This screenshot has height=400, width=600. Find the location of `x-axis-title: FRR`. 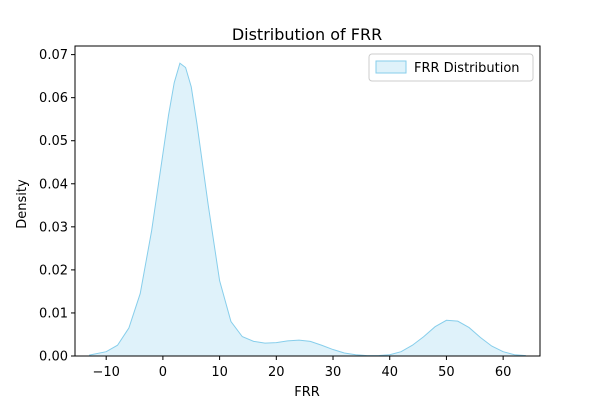

x-axis-title: FRR is located at coordinates (307, 392).